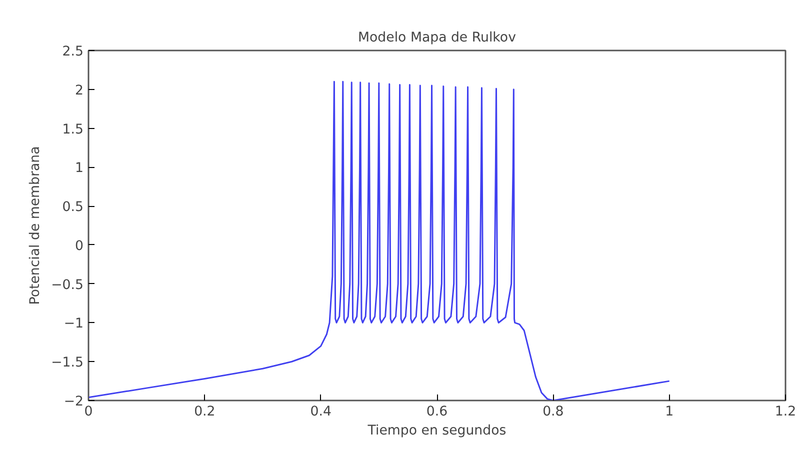  What do you see at coordinates (437, 38) in the screenshot?
I see `chart-title: Modelo Mapa de Rulkov` at bounding box center [437, 38].